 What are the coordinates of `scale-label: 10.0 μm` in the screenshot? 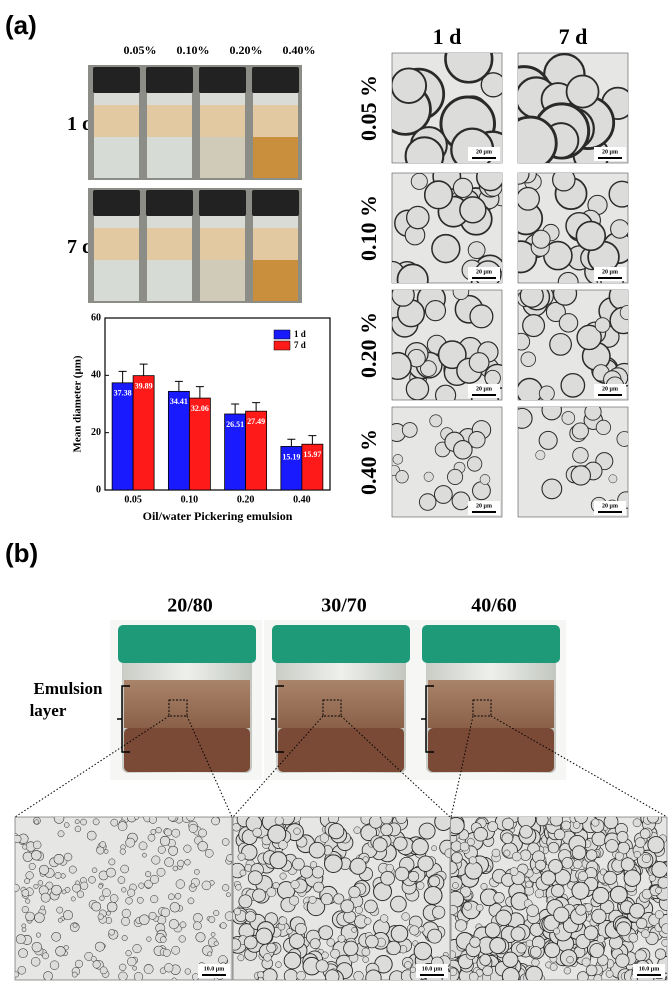 It's located at (432, 969).